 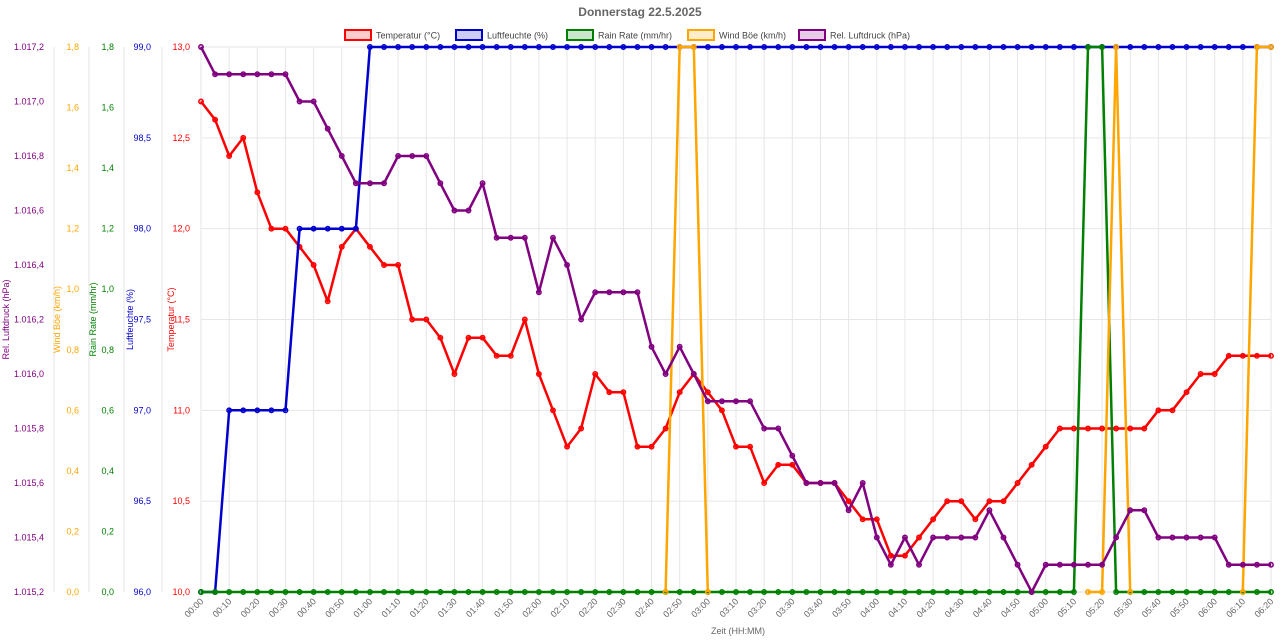 What do you see at coordinates (1123, 607) in the screenshot?
I see `x-axis-tick: 05:30` at bounding box center [1123, 607].